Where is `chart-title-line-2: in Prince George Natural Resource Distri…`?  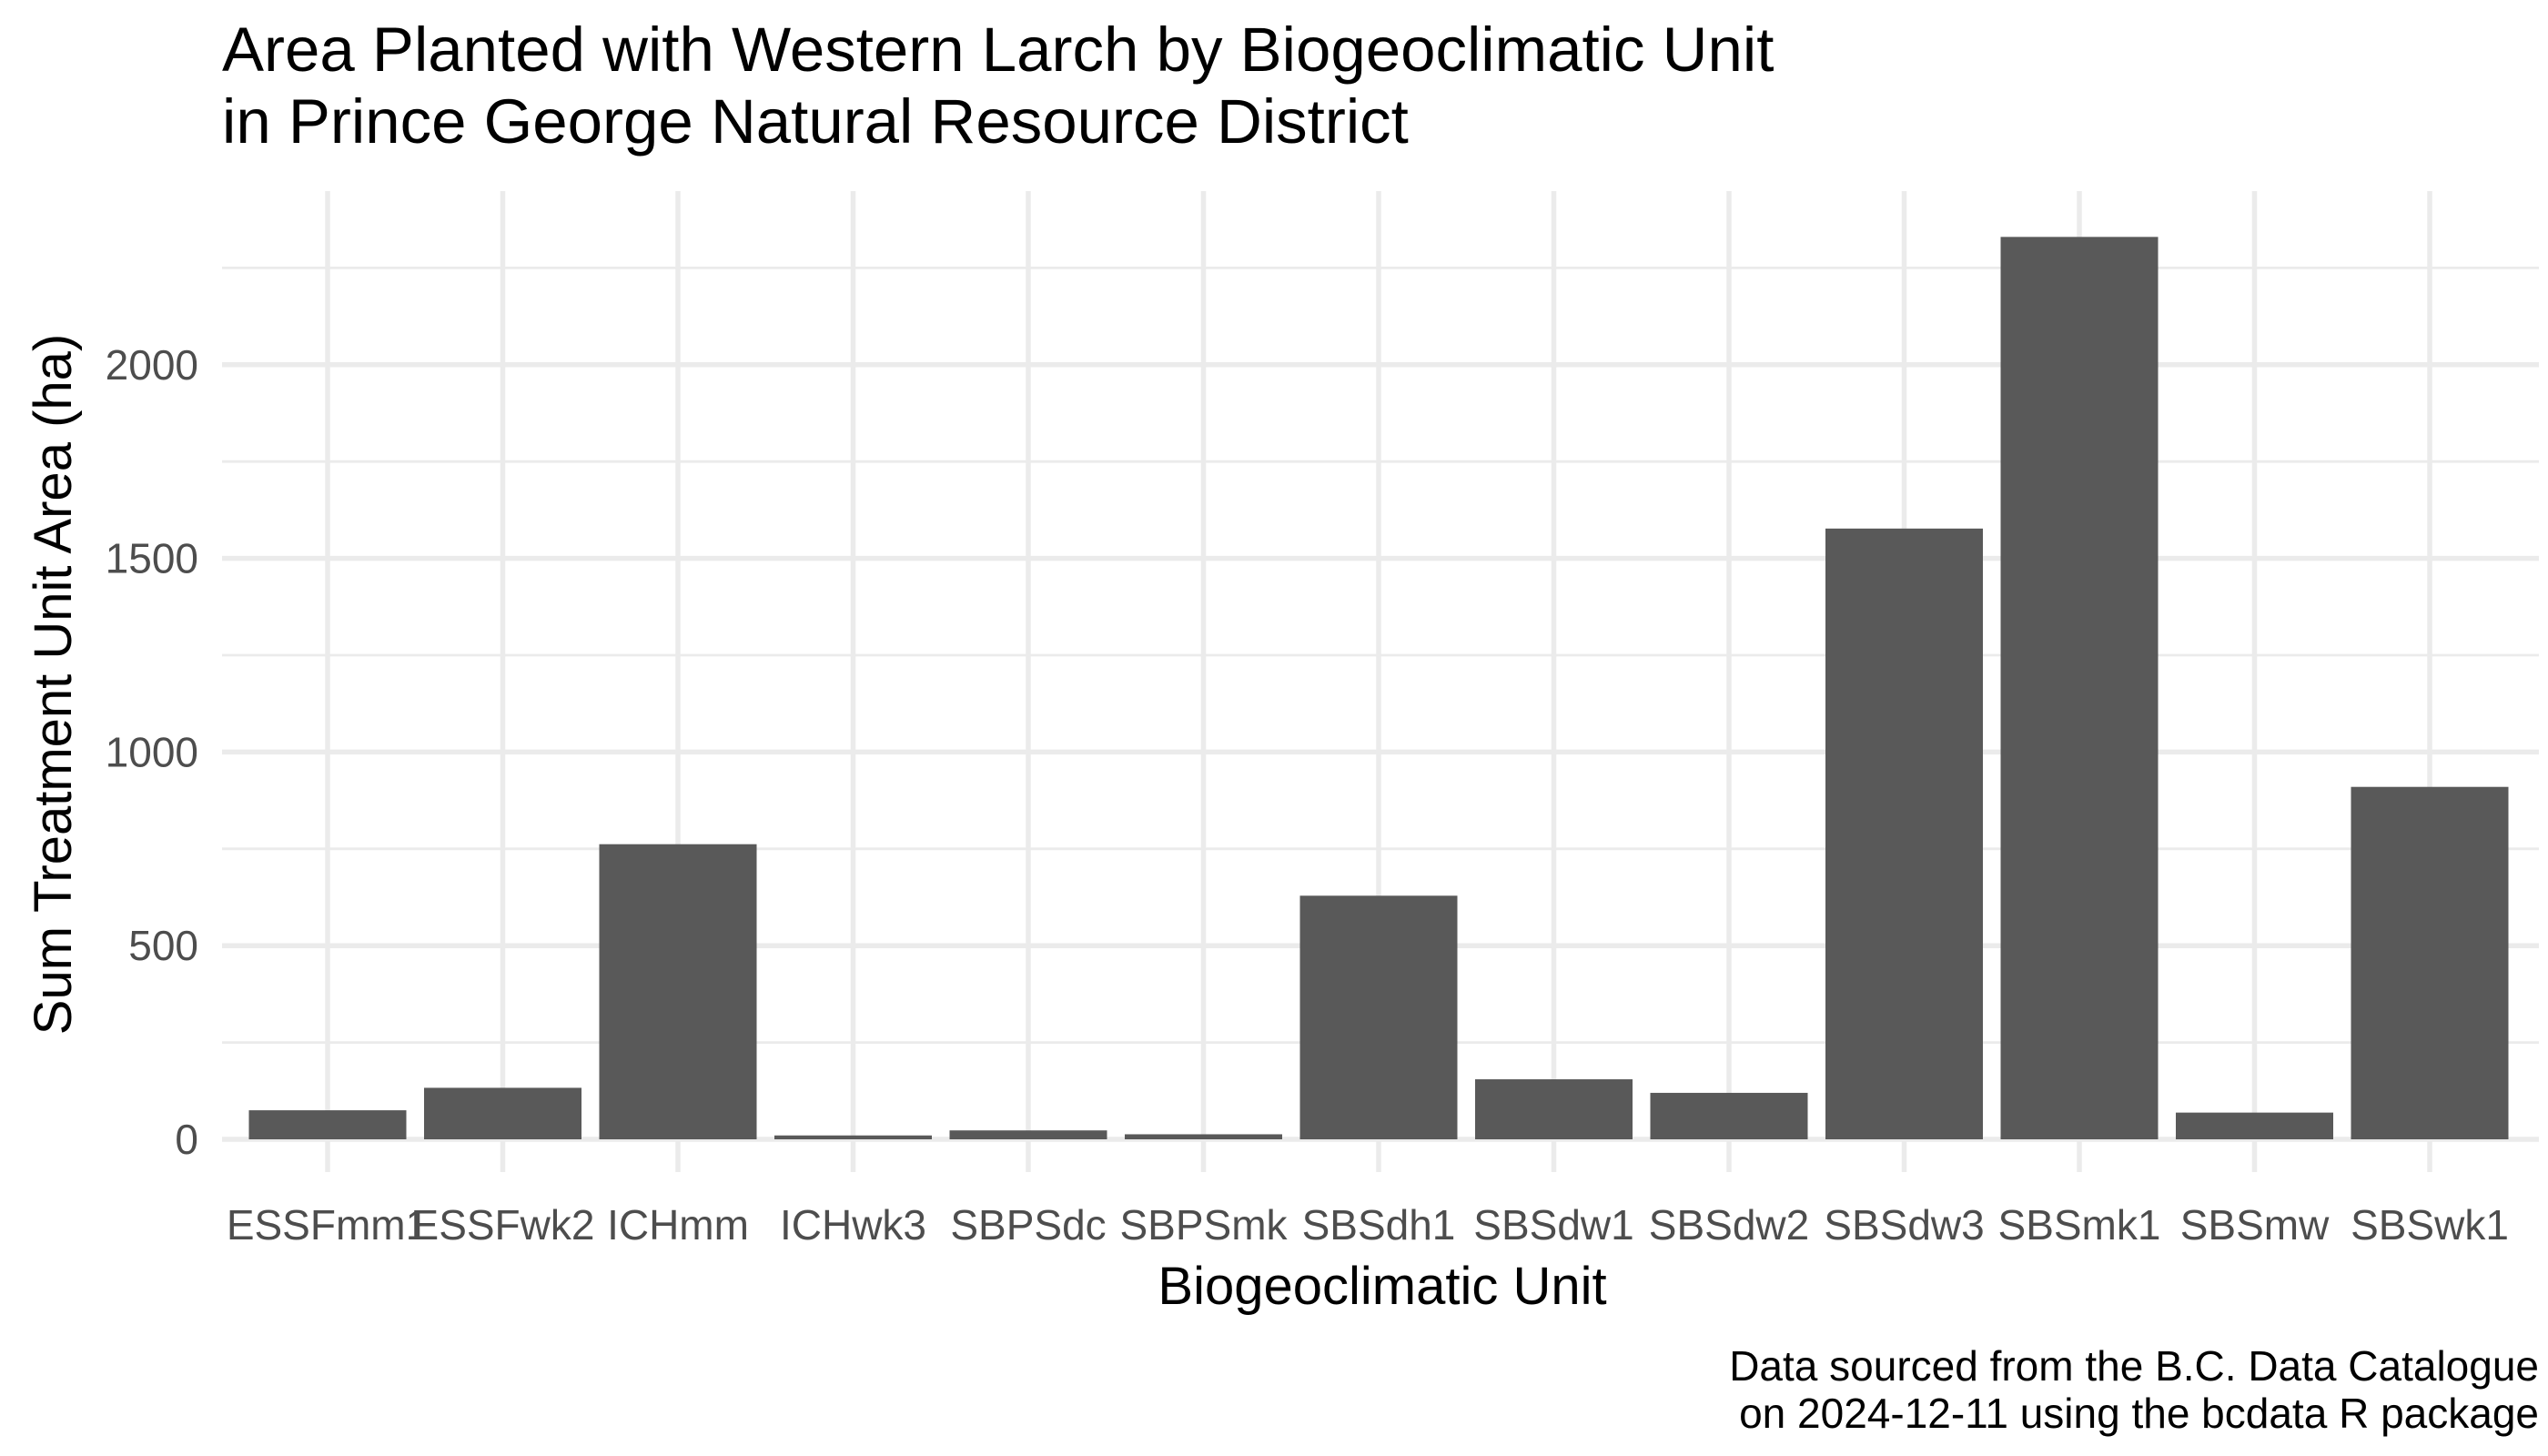
chart-title-line-2: in Prince George Natural Resource Distri… is located at coordinates (816, 122).